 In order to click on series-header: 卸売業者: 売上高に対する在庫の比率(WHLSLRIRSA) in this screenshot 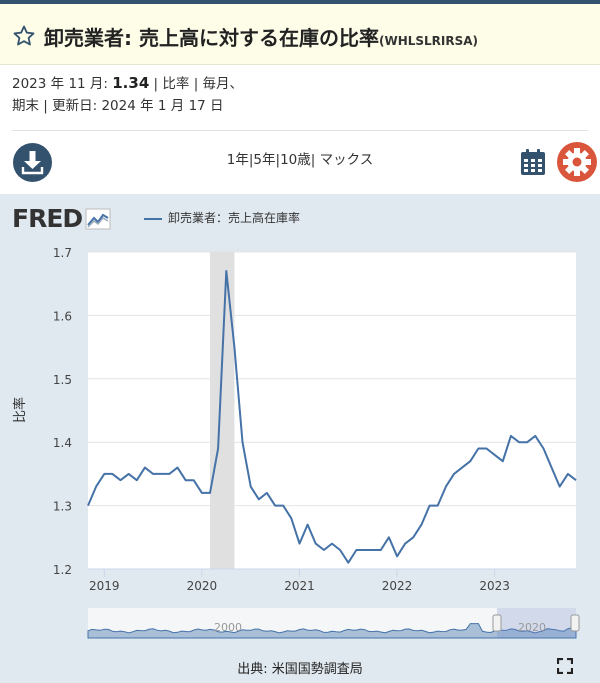, I will do `click(300, 34)`.